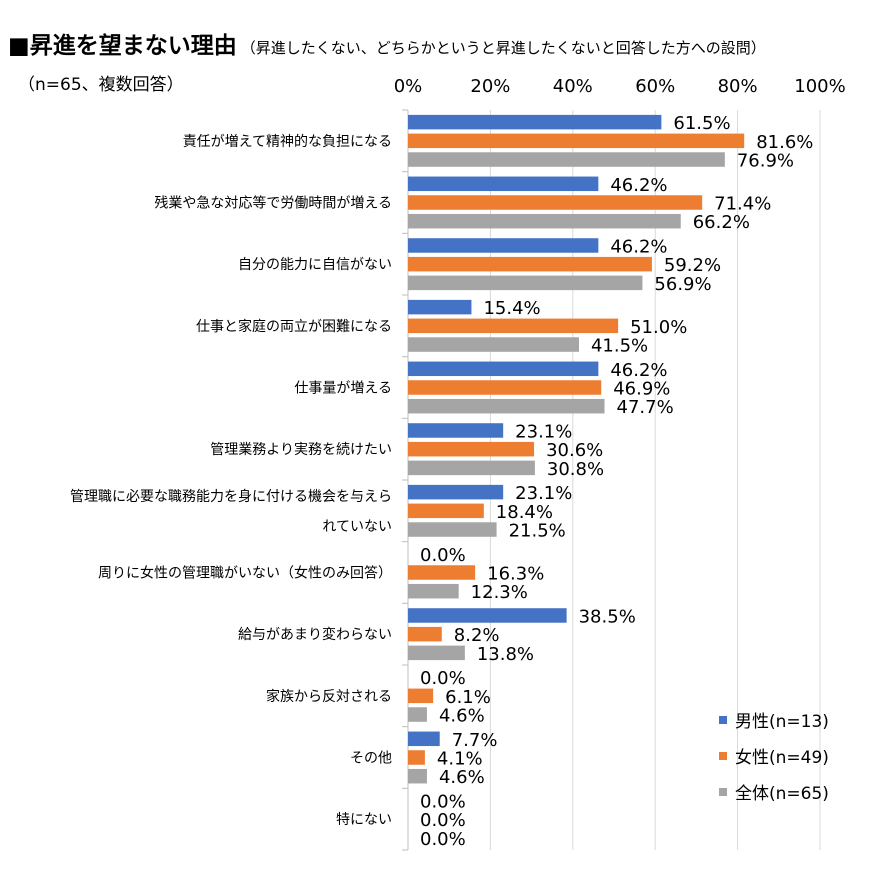 This screenshot has width=880, height=878. I want to click on category-label: 残業や急な対応等で労働時間が増える, so click(273, 203).